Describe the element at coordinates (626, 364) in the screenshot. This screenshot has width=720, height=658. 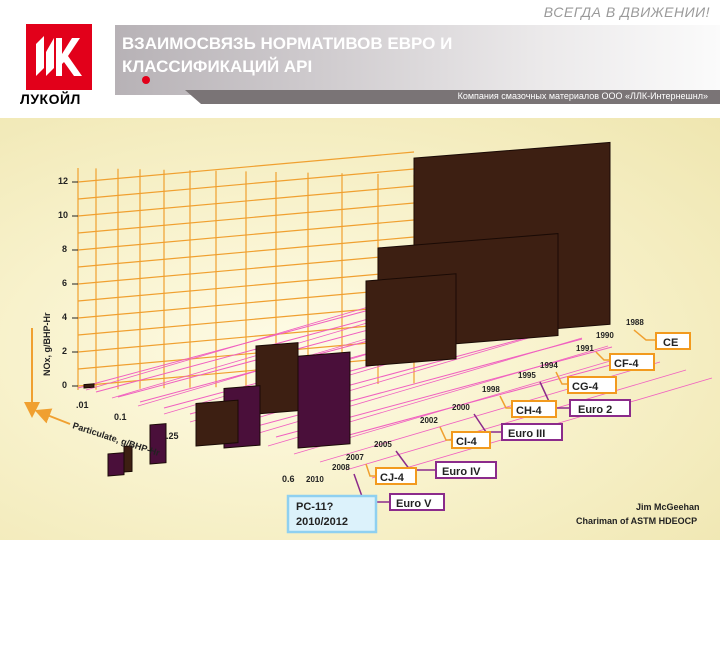
I see `api-label: CF-4` at that location.